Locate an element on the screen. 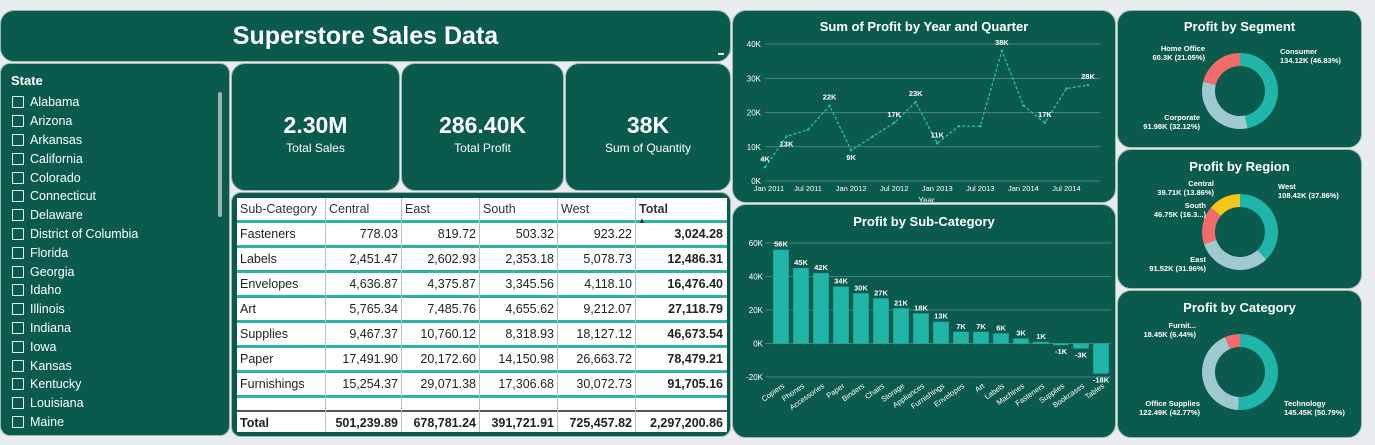 This screenshot has height=445, width=1375. slice-name: Technology is located at coordinates (1305, 403).